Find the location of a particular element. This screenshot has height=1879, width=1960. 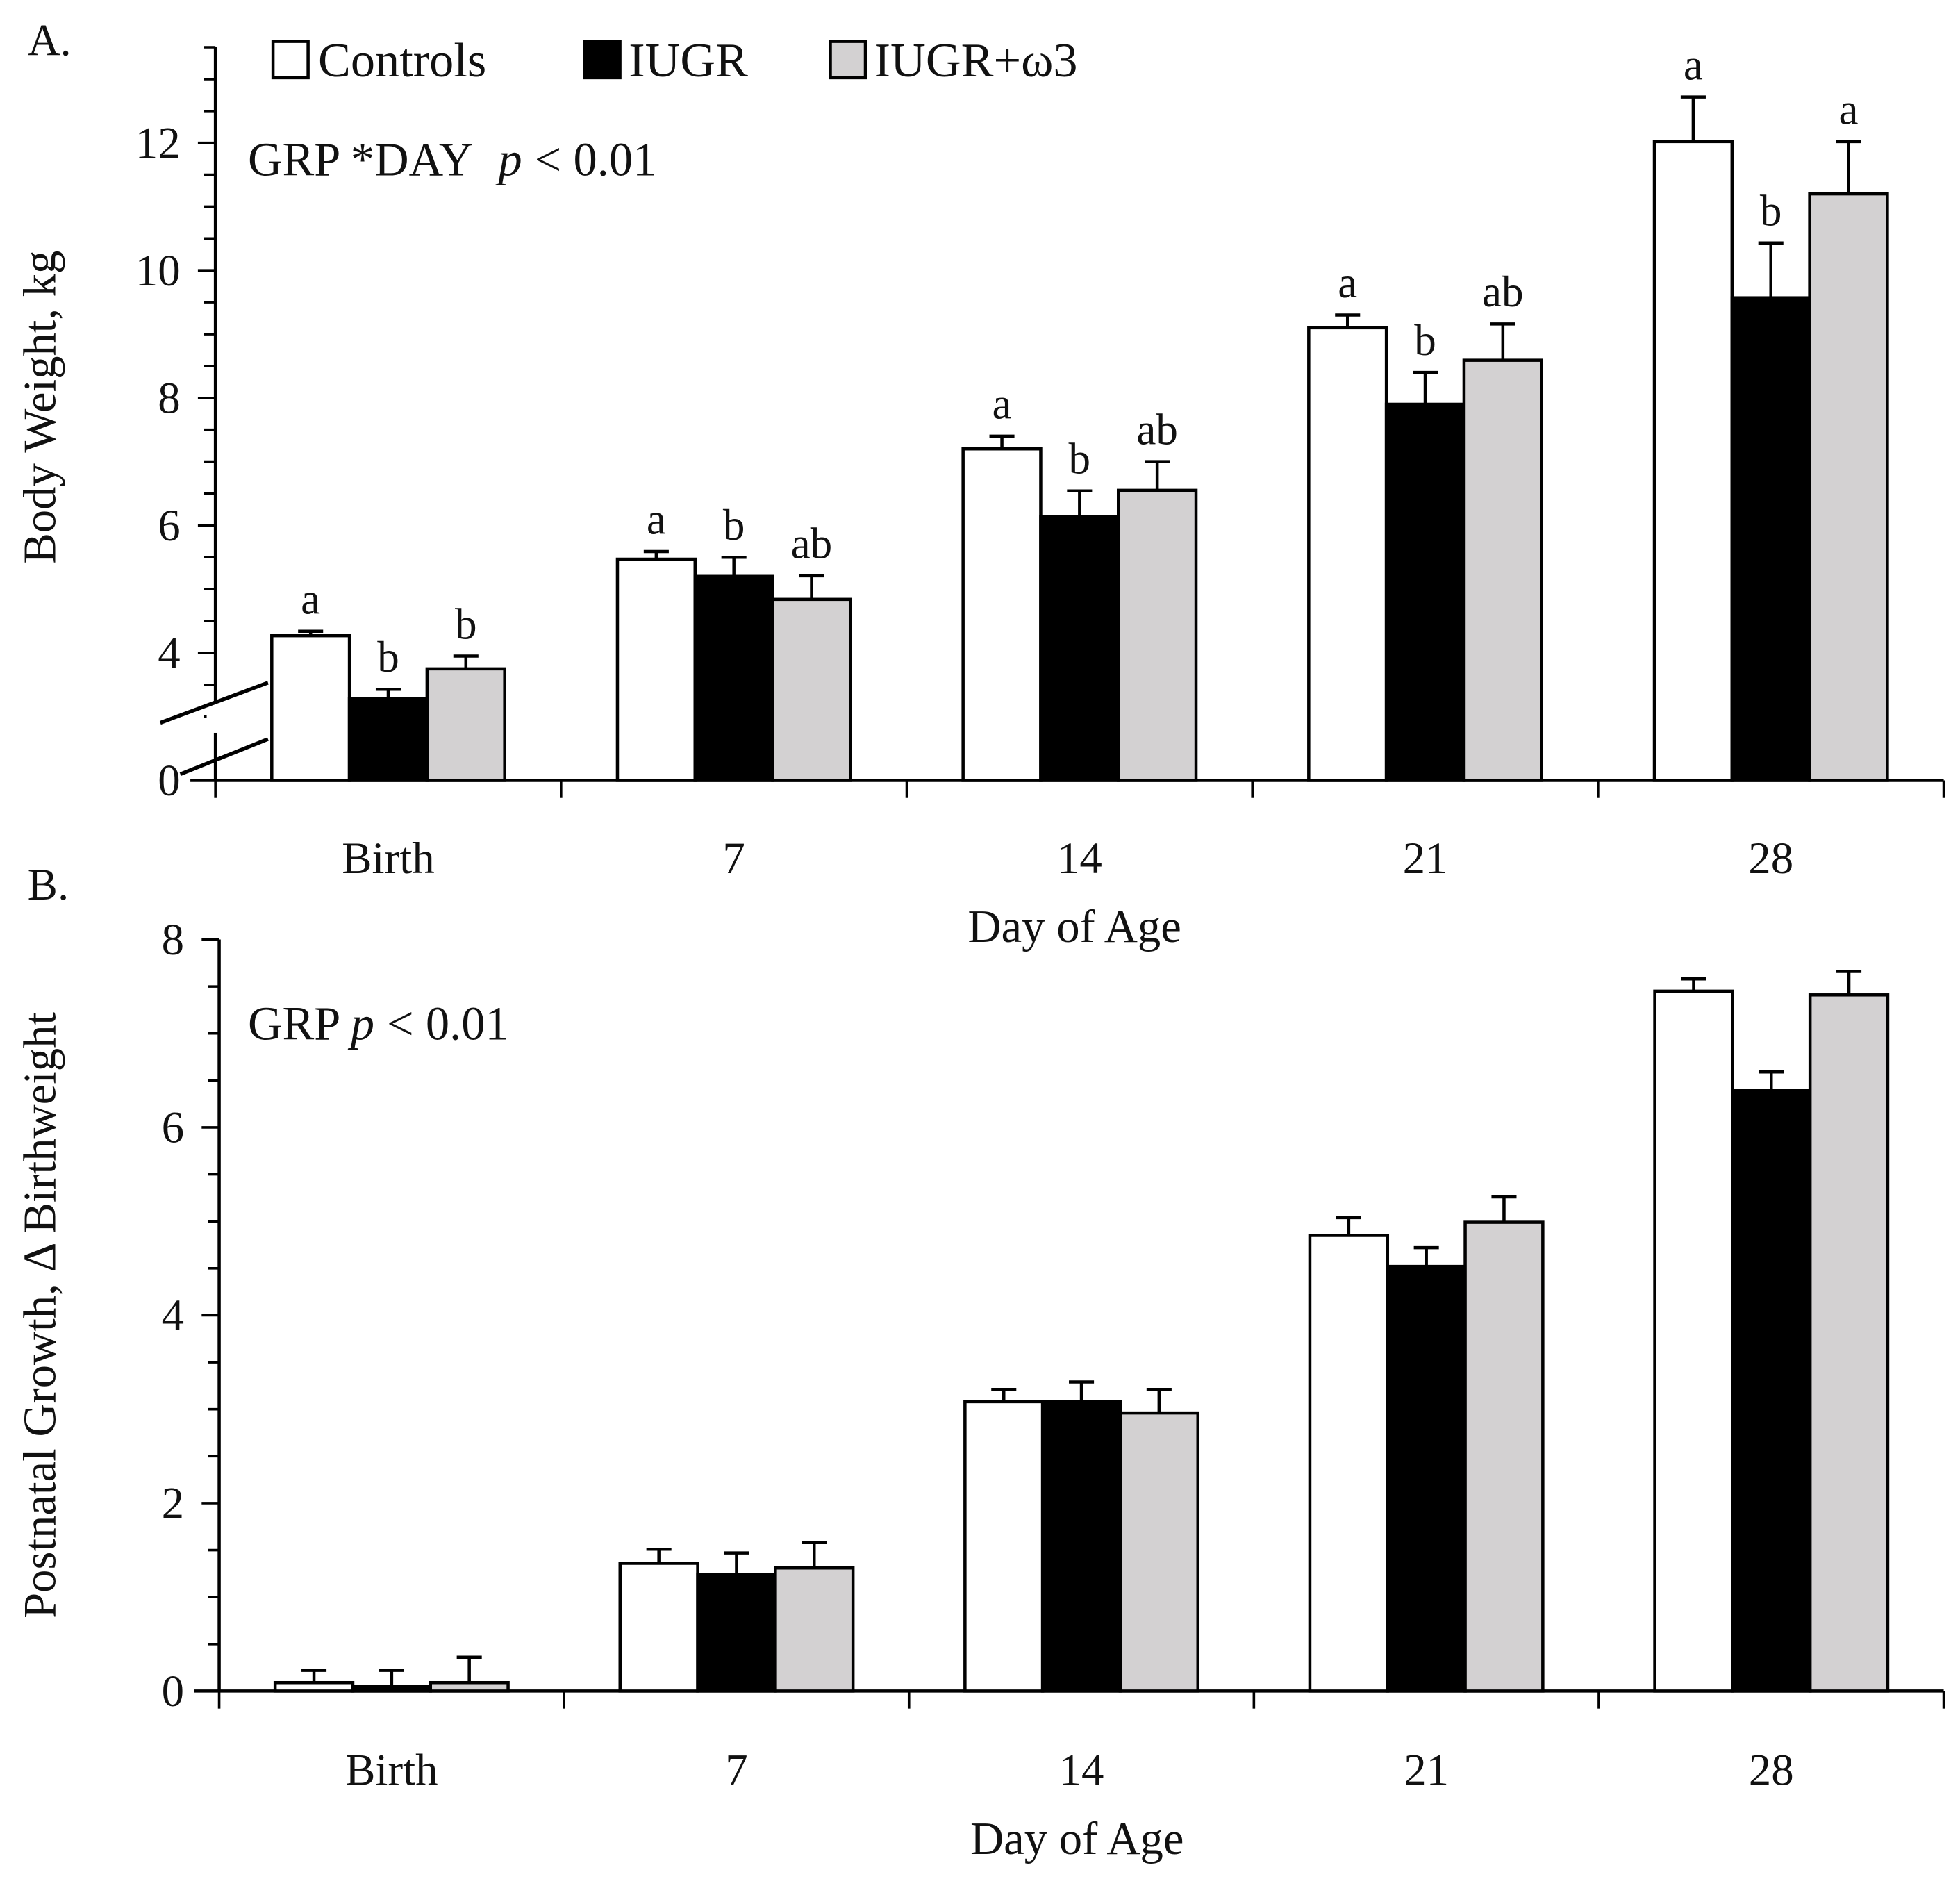

legend-label-iugr: IUGR is located at coordinates (688, 60).